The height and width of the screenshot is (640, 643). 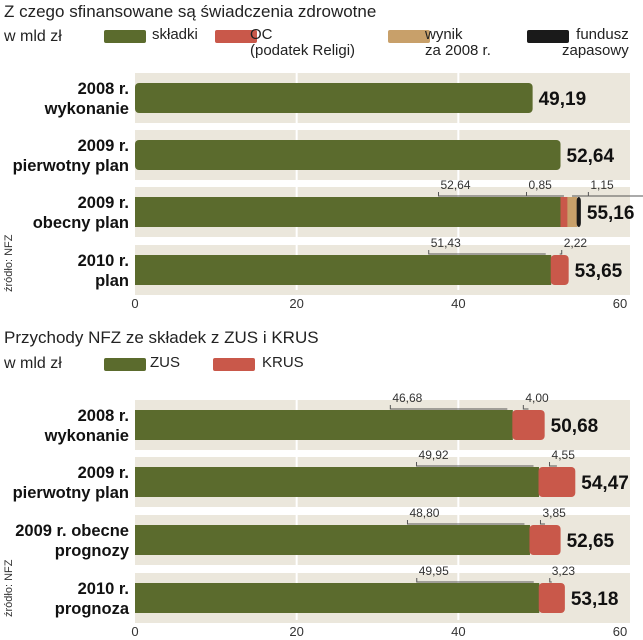 What do you see at coordinates (296, 631) in the screenshot?
I see `chart2-tick-label: 20` at bounding box center [296, 631].